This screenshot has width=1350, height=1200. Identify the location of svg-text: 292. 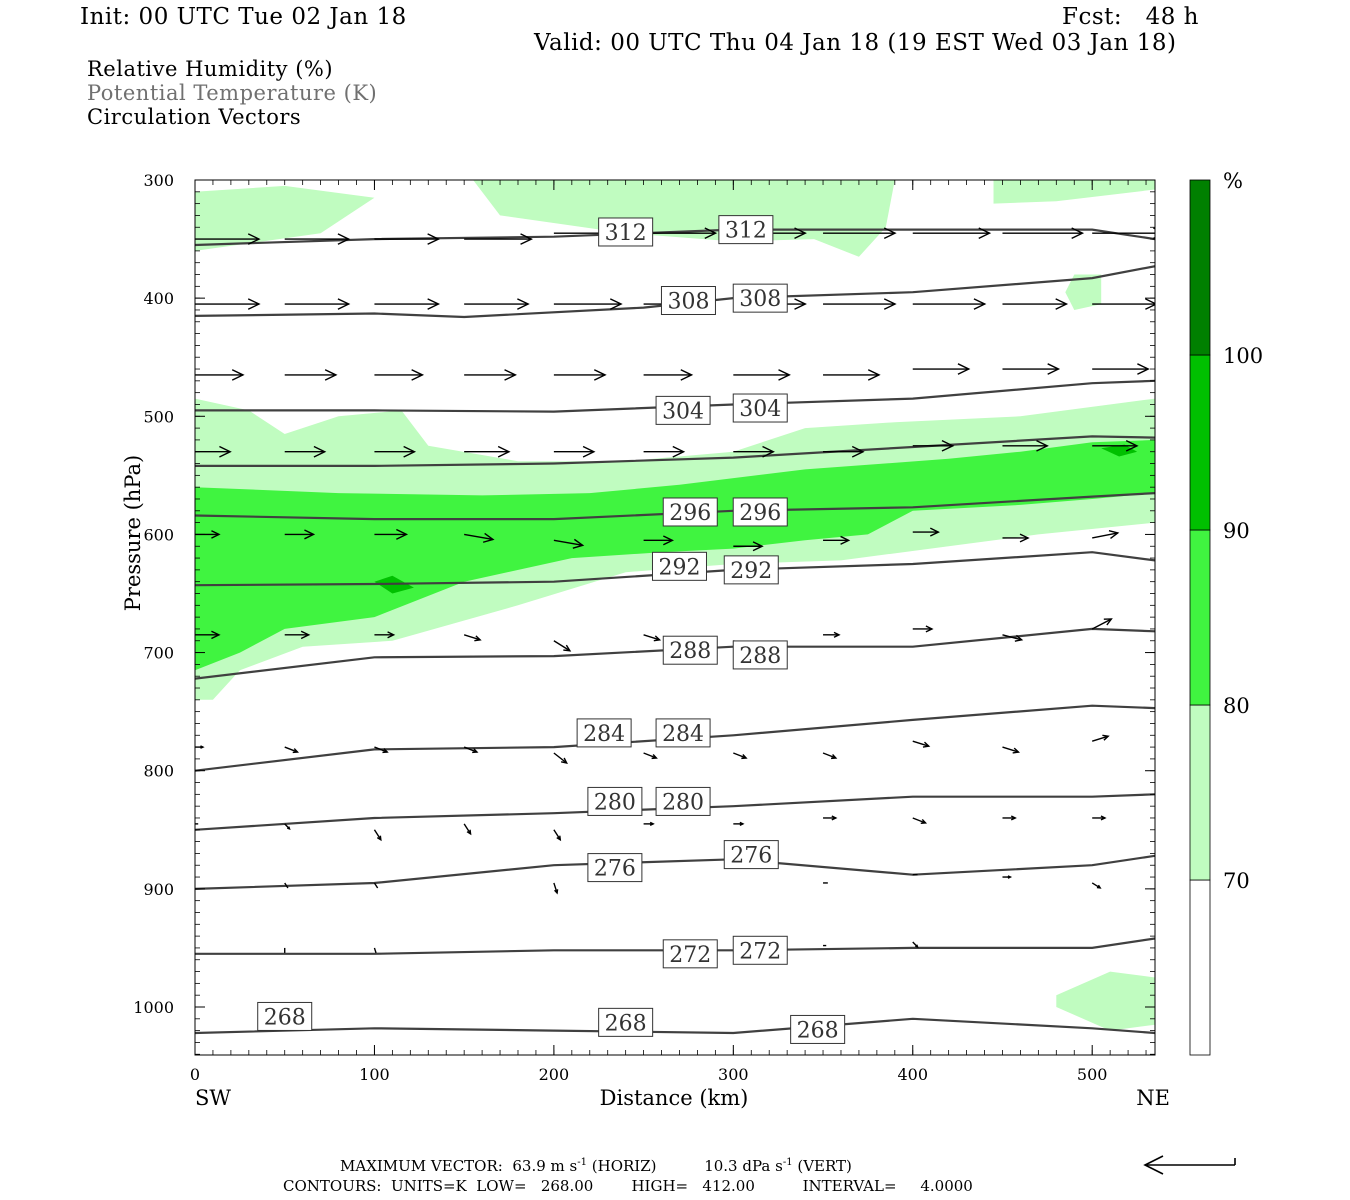
(751, 571).